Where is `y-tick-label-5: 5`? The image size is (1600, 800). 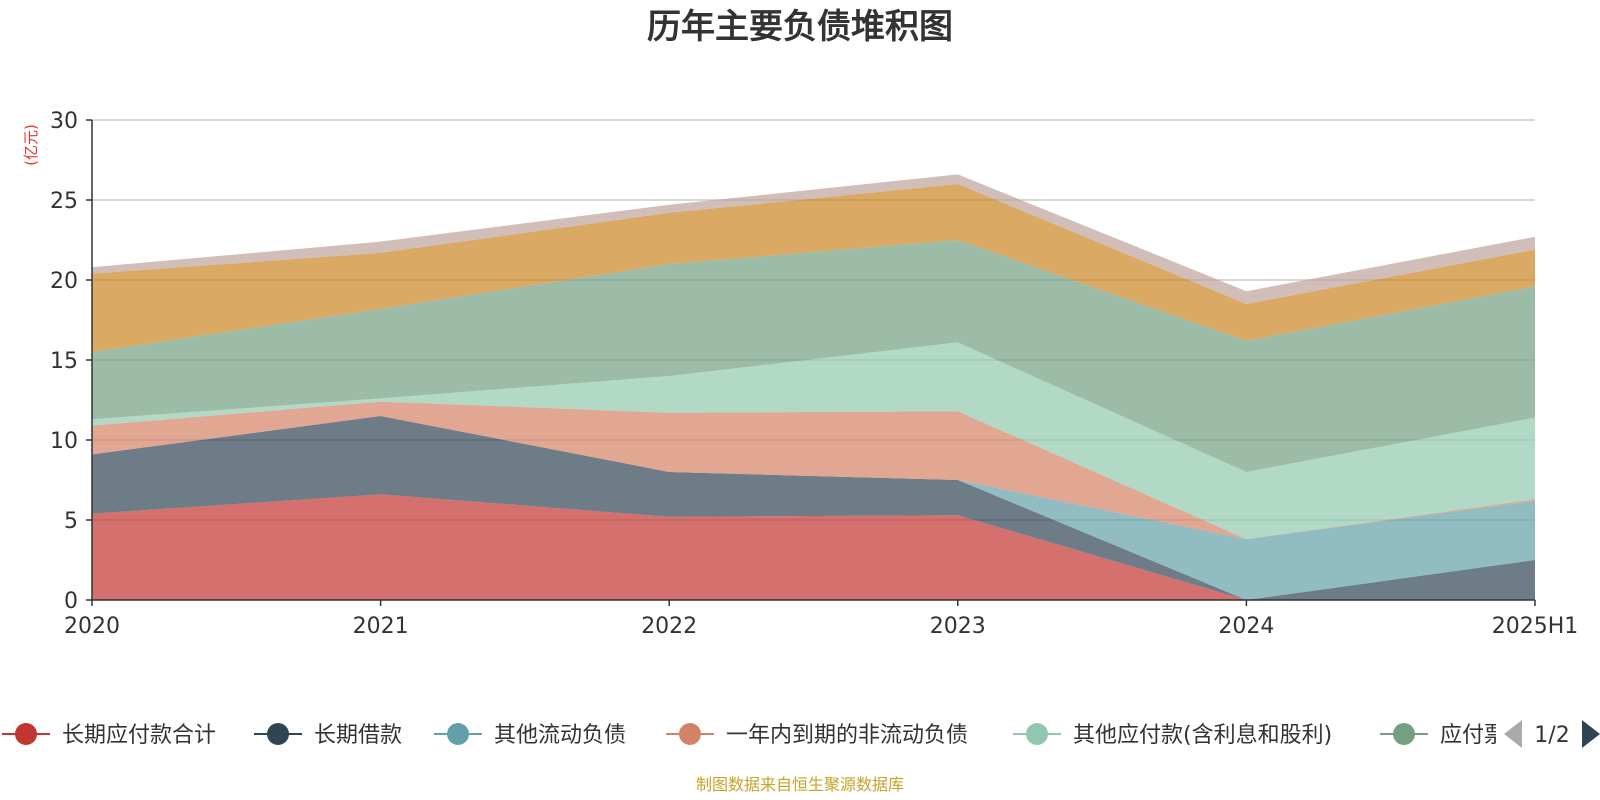 y-tick-label-5: 5 is located at coordinates (71, 521).